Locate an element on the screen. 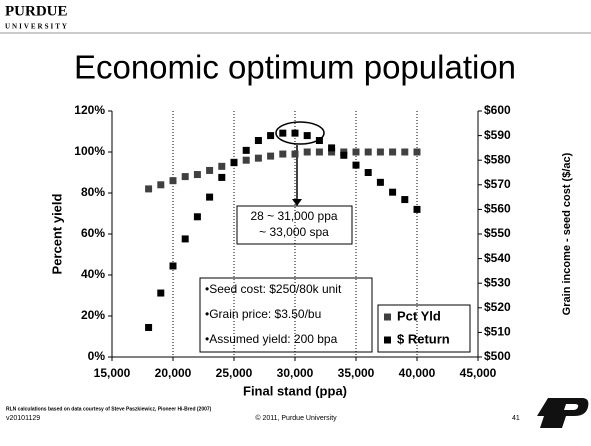 This screenshot has height=446, width=591. notes-box is located at coordinates (286, 315).